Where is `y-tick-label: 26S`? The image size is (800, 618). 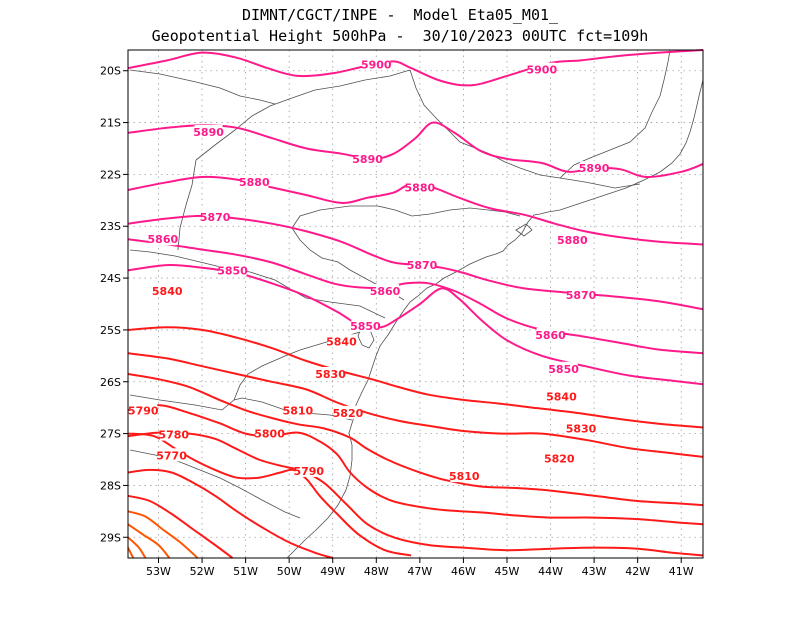 y-tick-label: 26S is located at coordinates (110, 382).